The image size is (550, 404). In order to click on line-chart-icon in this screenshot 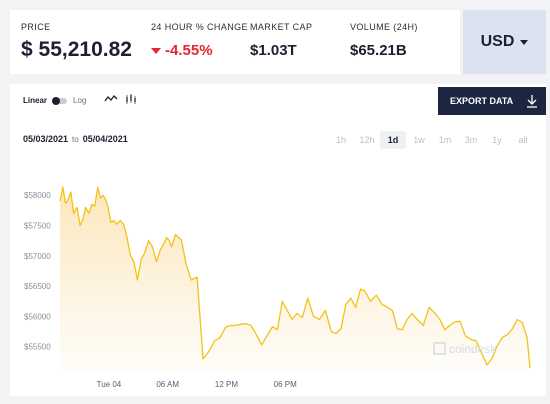, I will do `click(111, 99)`.